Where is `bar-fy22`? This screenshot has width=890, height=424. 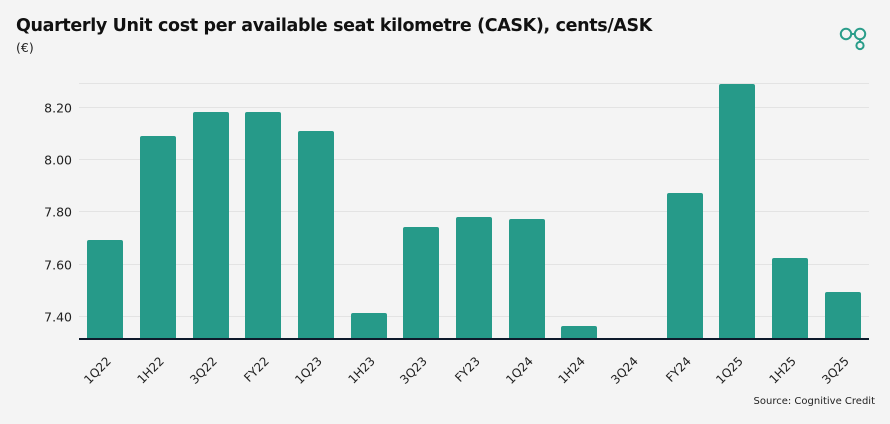 bar-fy22 is located at coordinates (263, 225).